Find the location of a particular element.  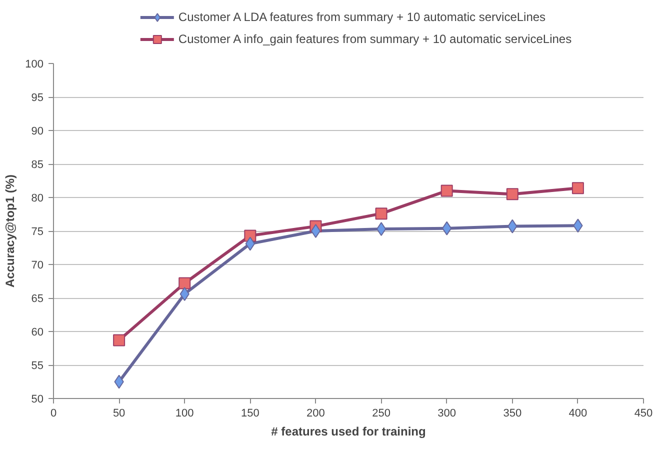

y-tick-label: 55 is located at coordinates (37, 366).